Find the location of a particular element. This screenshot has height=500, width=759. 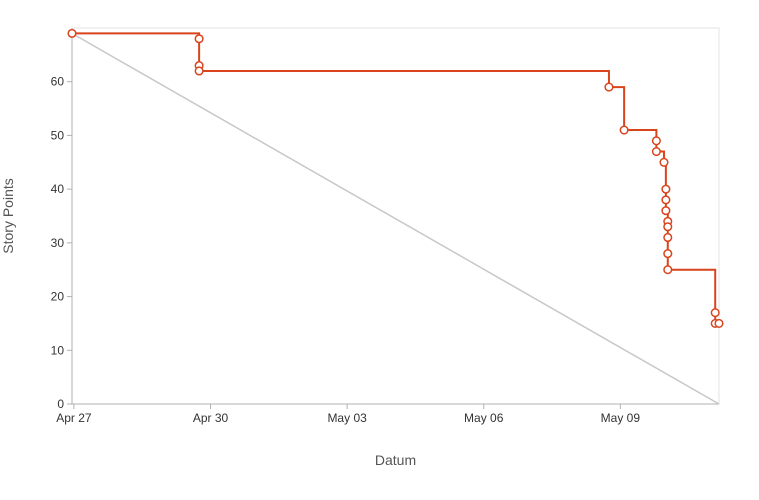

x-axis-title: Datum is located at coordinates (395, 460).